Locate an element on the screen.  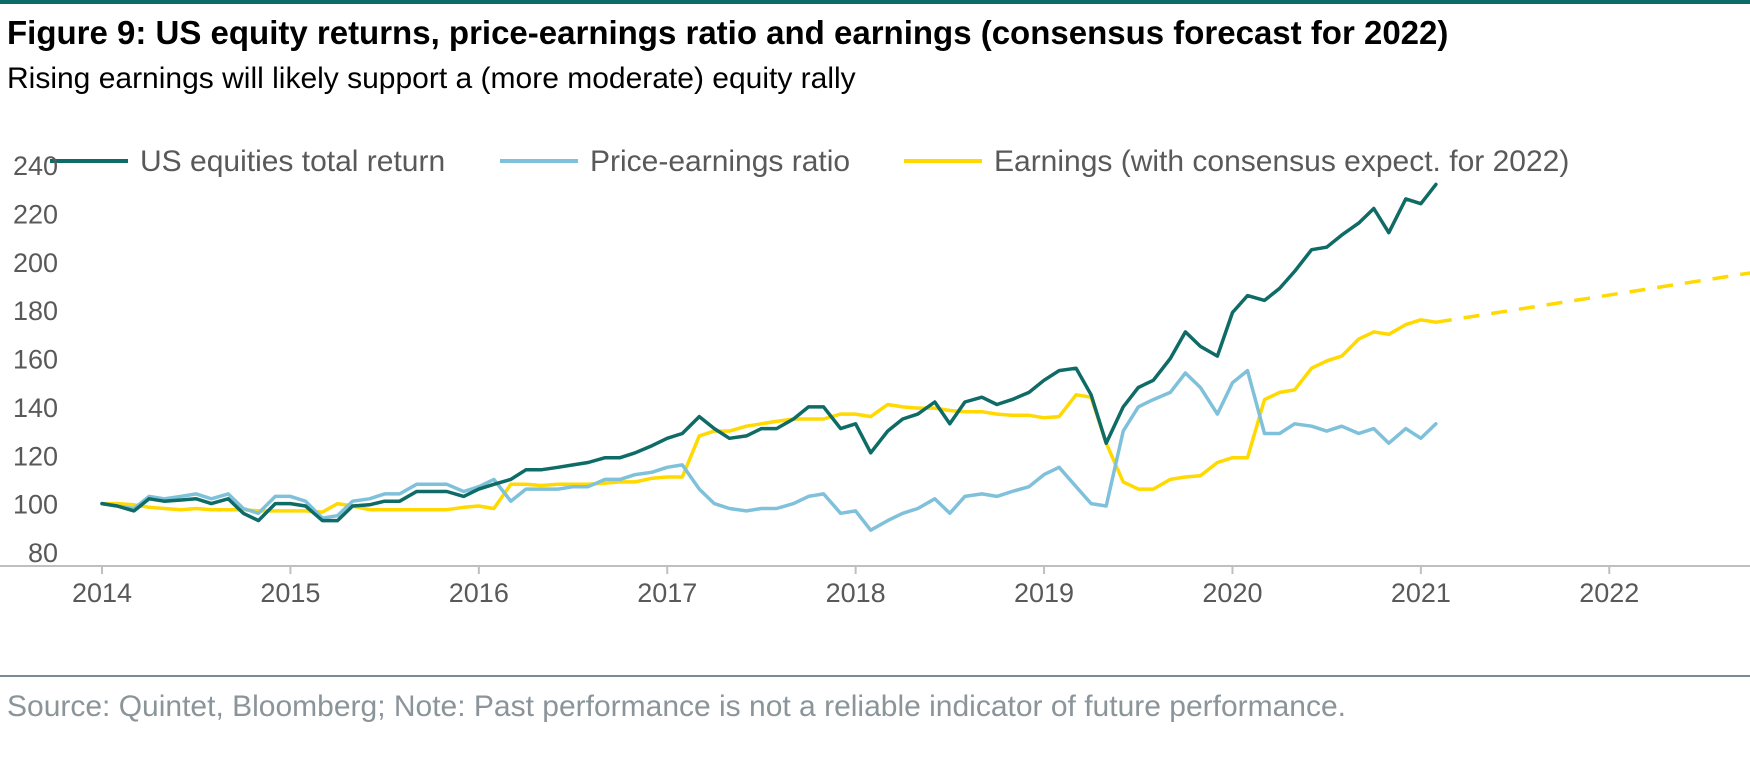
y-tick-label: 200 is located at coordinates (35, 263).